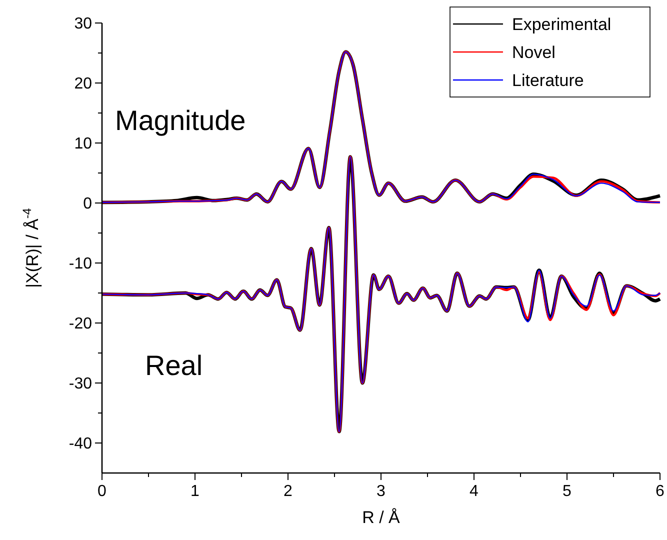  What do you see at coordinates (83, 24) in the screenshot?
I see `y-tick-label: 30` at bounding box center [83, 24].